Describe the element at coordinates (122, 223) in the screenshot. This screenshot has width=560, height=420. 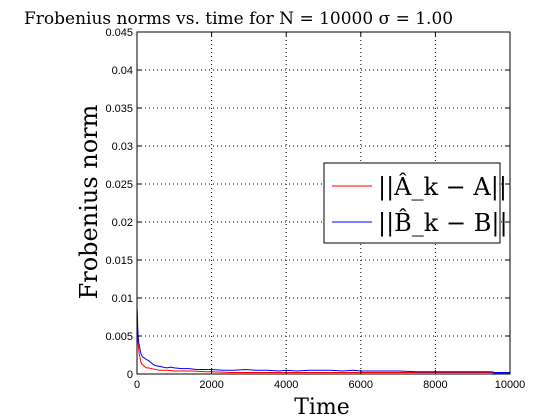
I see `y-tick-label: 0.02` at that location.